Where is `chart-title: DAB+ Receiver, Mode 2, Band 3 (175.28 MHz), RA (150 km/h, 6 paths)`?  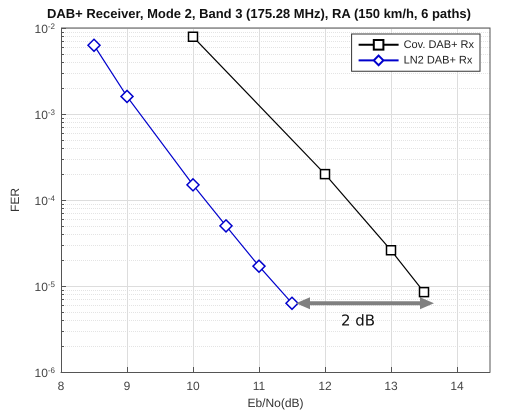 chart-title: DAB+ Receiver, Mode 2, Band 3 (175.28 MHz), RA (150 km/h, 6 paths) is located at coordinates (259, 13).